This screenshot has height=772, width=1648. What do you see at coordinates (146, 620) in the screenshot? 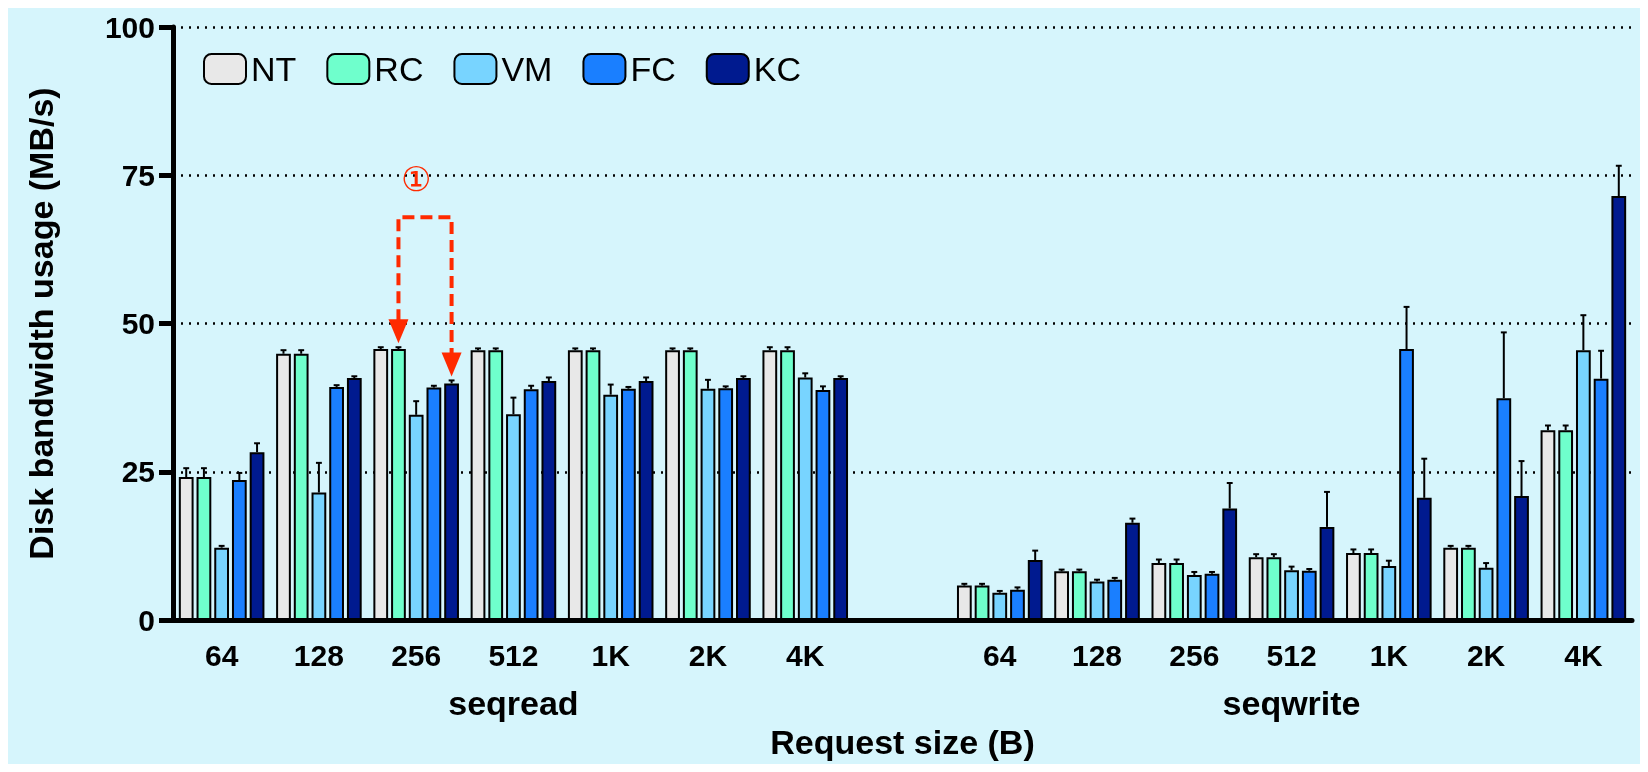
I see `y-tick-label: 0` at bounding box center [146, 620].